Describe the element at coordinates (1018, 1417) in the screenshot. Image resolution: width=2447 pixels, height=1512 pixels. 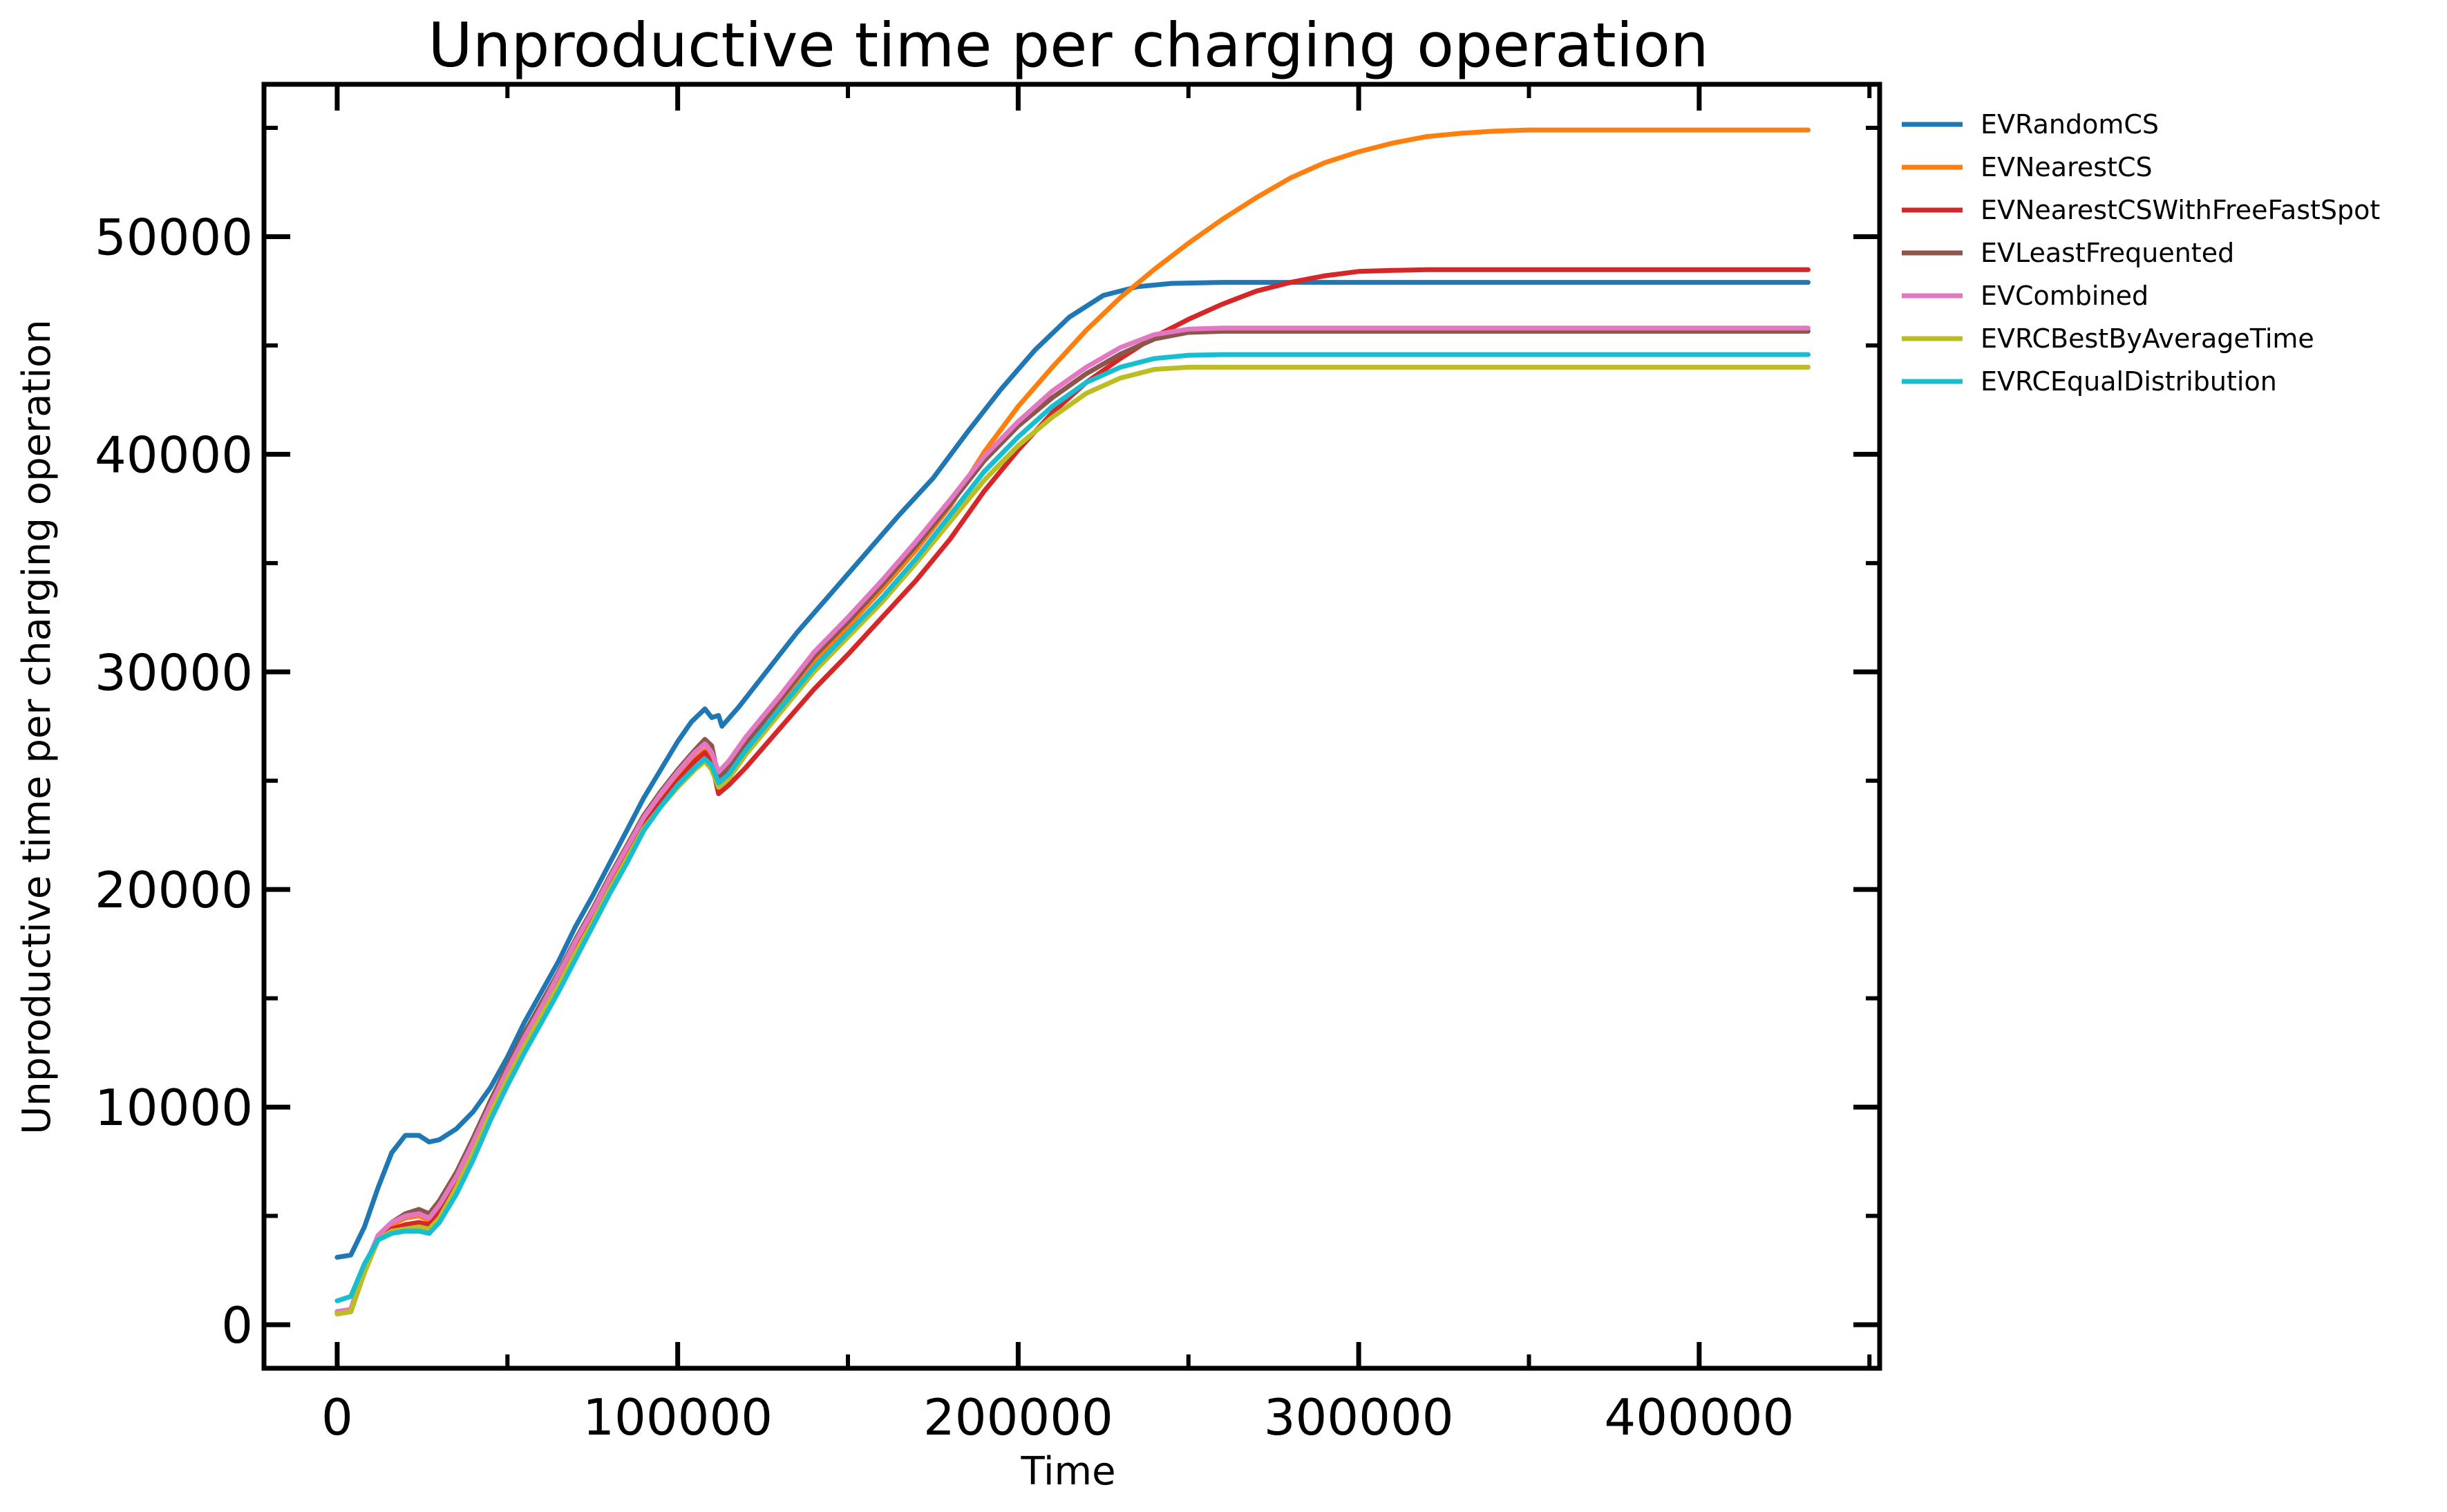
I see `x-tick-label: 200000` at that location.